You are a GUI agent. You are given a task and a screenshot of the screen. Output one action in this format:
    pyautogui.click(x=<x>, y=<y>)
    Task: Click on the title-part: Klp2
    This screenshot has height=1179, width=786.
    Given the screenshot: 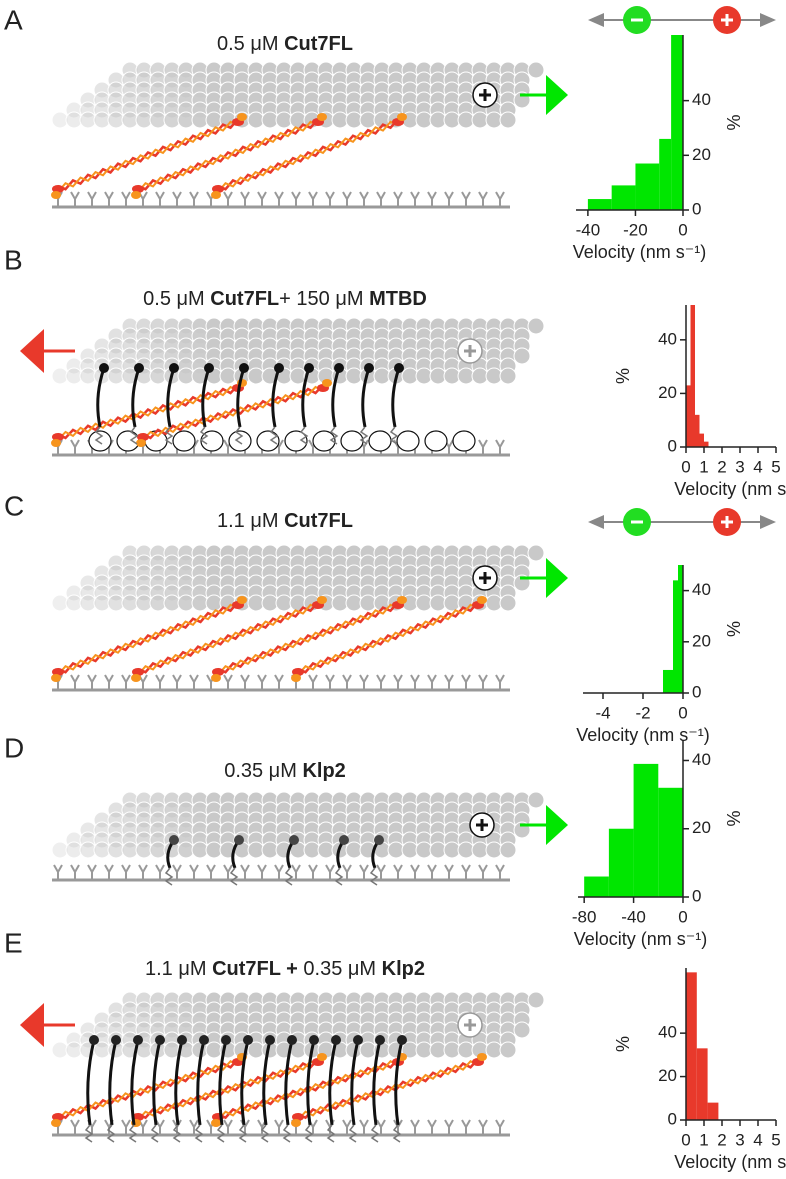 What is the action you would take?
    pyautogui.click(x=323, y=771)
    